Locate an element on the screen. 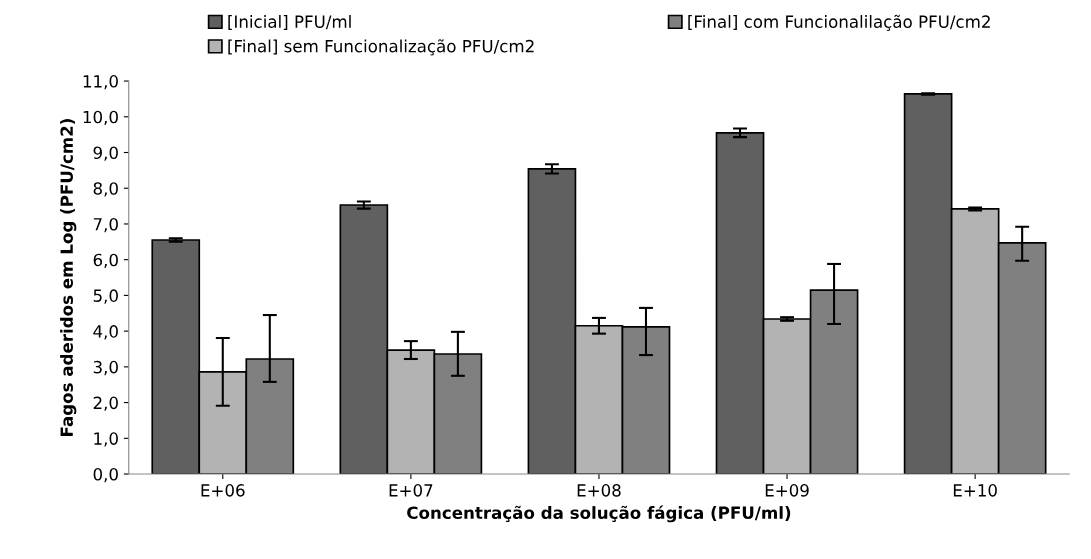 The image size is (1091, 559). y-tick-label: 3,0 is located at coordinates (105, 368).